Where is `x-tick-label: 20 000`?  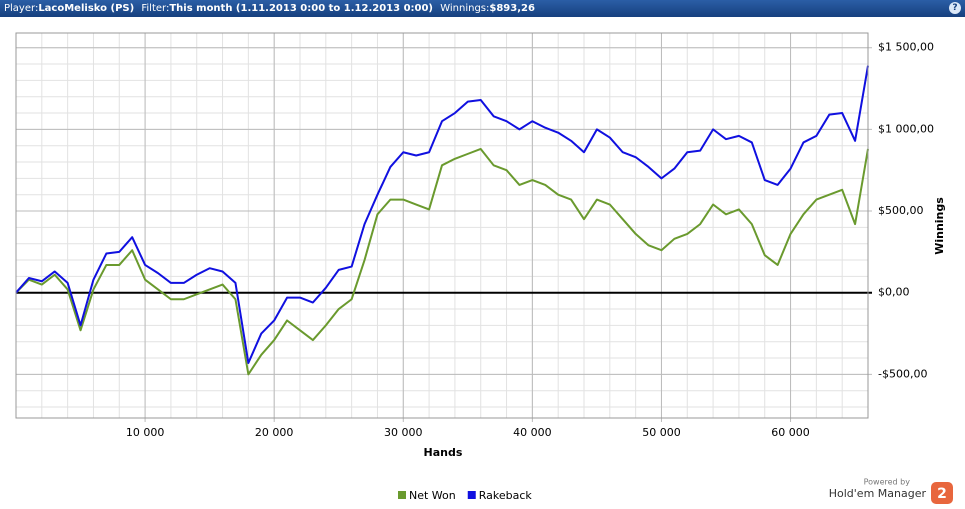 x-tick-label: 20 000 is located at coordinates (274, 432).